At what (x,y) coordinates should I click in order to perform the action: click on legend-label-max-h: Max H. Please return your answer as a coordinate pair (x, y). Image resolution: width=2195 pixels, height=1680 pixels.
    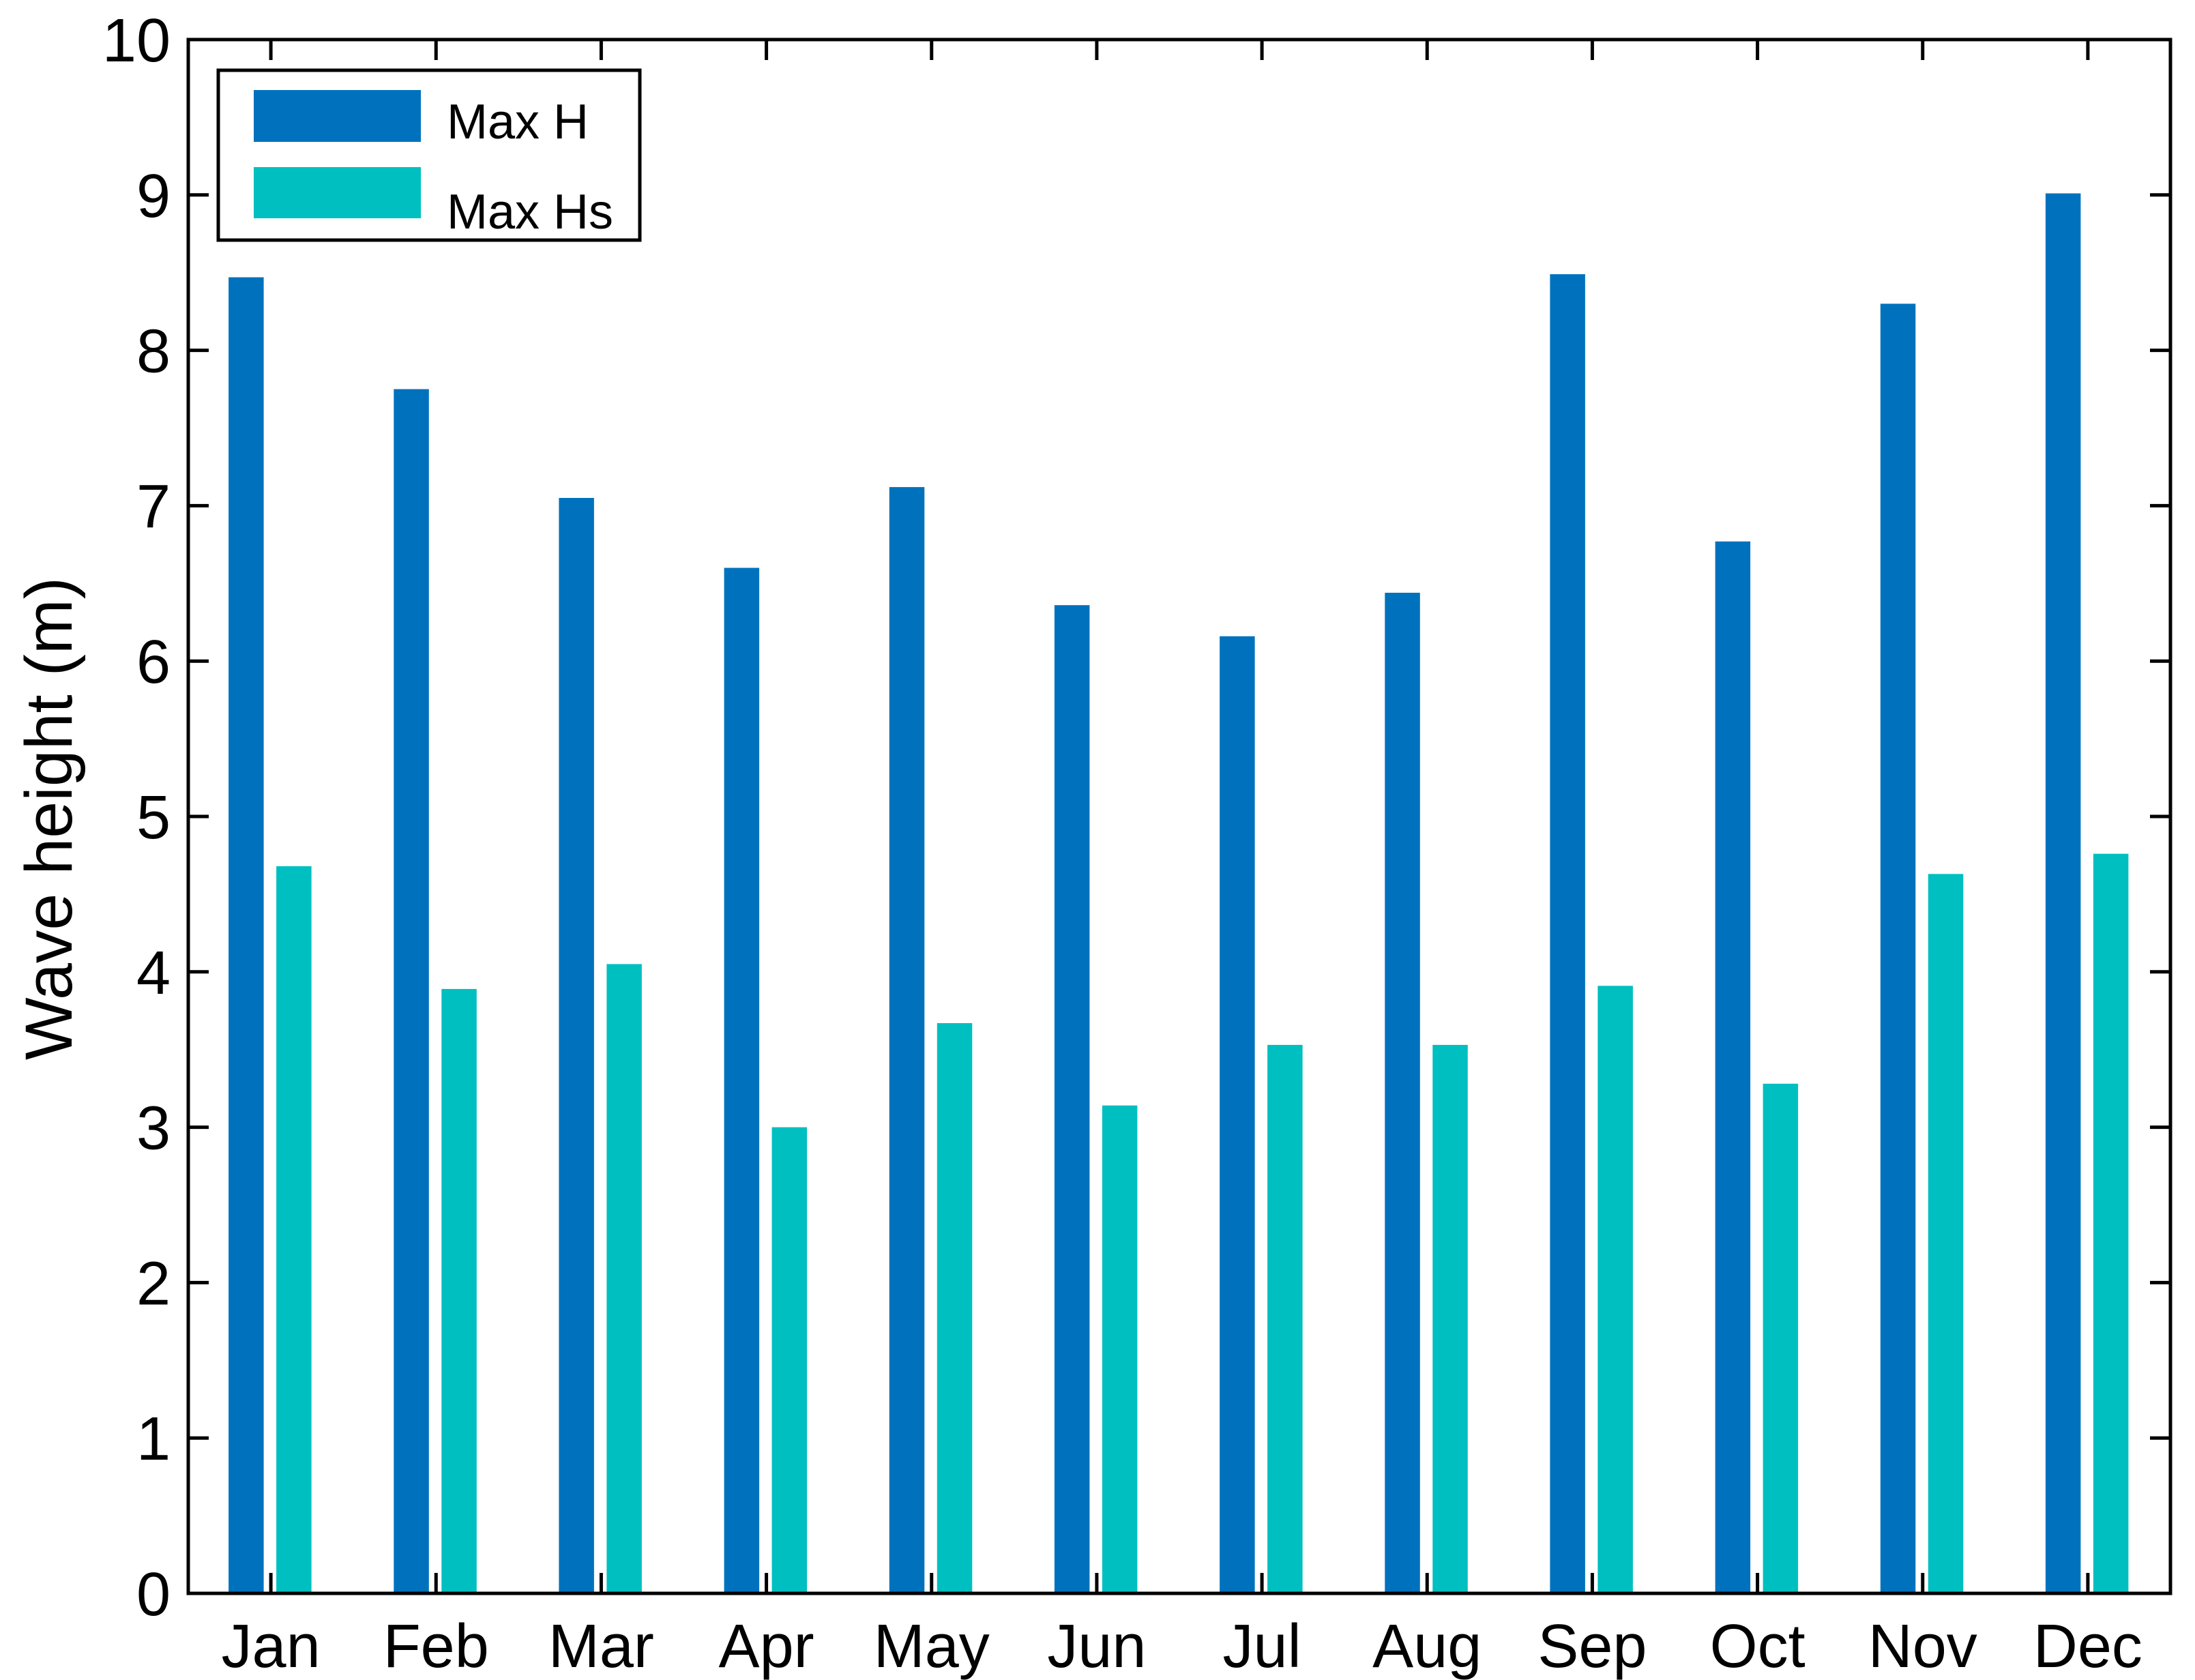
    Looking at the image, I should click on (518, 122).